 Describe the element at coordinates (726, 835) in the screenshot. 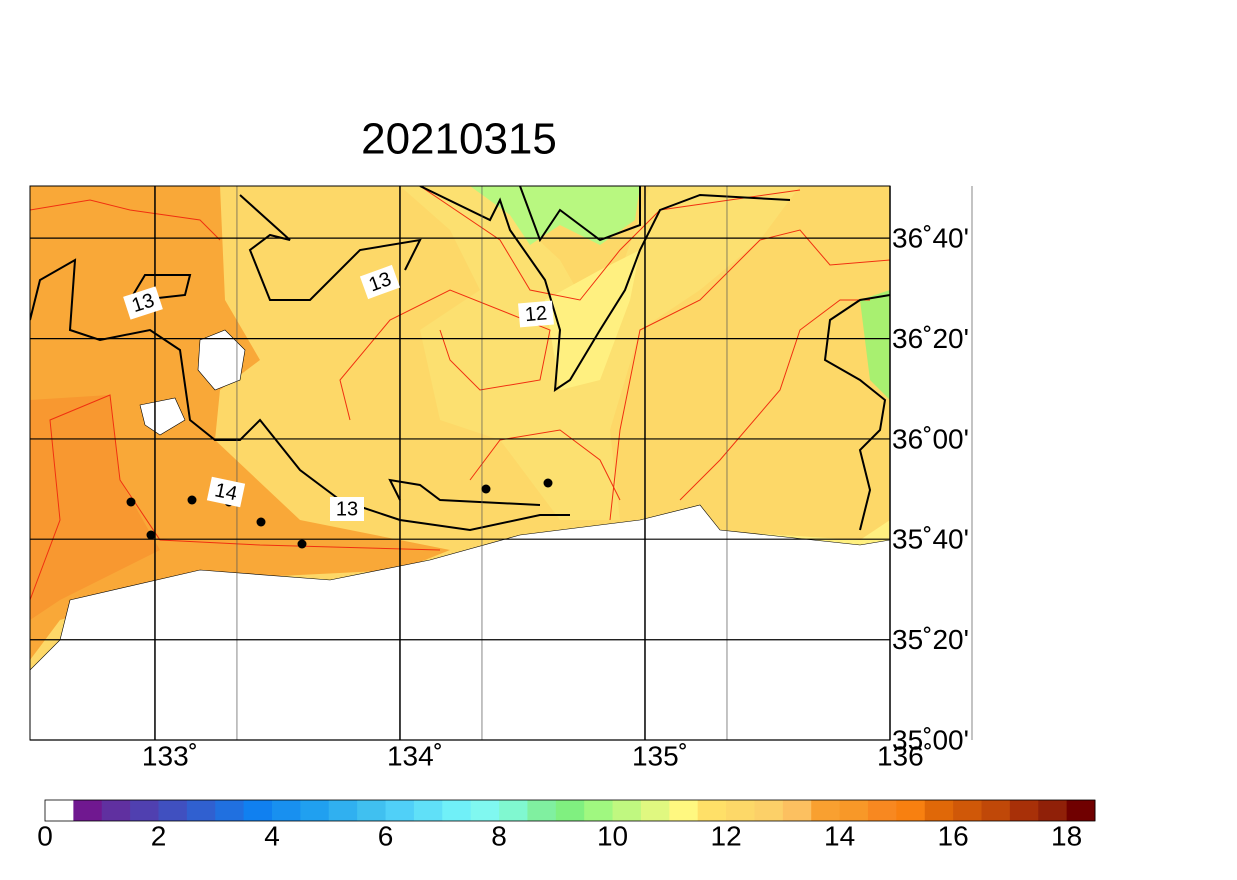

I see `colorbar-tick-label: 12` at that location.